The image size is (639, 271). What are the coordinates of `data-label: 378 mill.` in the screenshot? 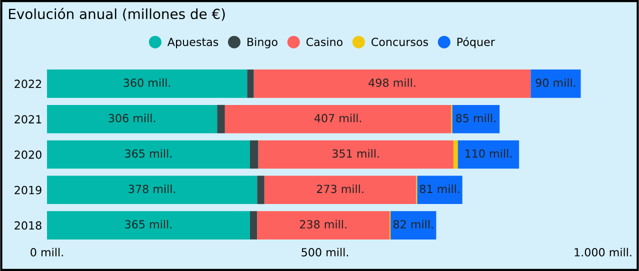 It's located at (152, 189).